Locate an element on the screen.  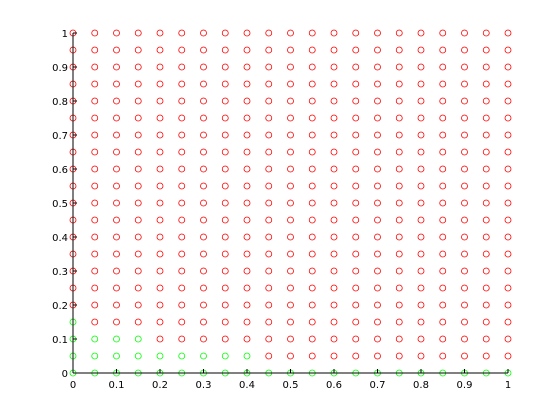
x-tick-label: 0.5 is located at coordinates (291, 385).